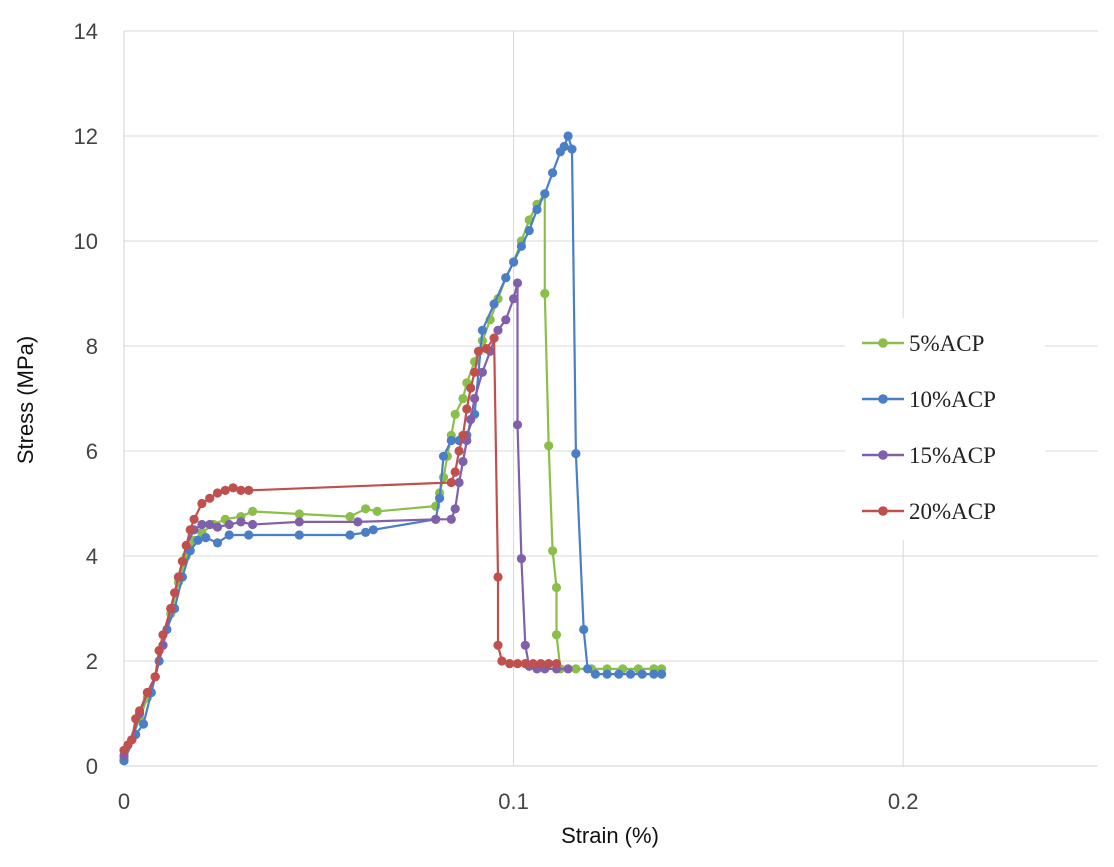 The width and height of the screenshot is (1114, 867). I want to click on x-tick-label: 0, so click(124, 801).